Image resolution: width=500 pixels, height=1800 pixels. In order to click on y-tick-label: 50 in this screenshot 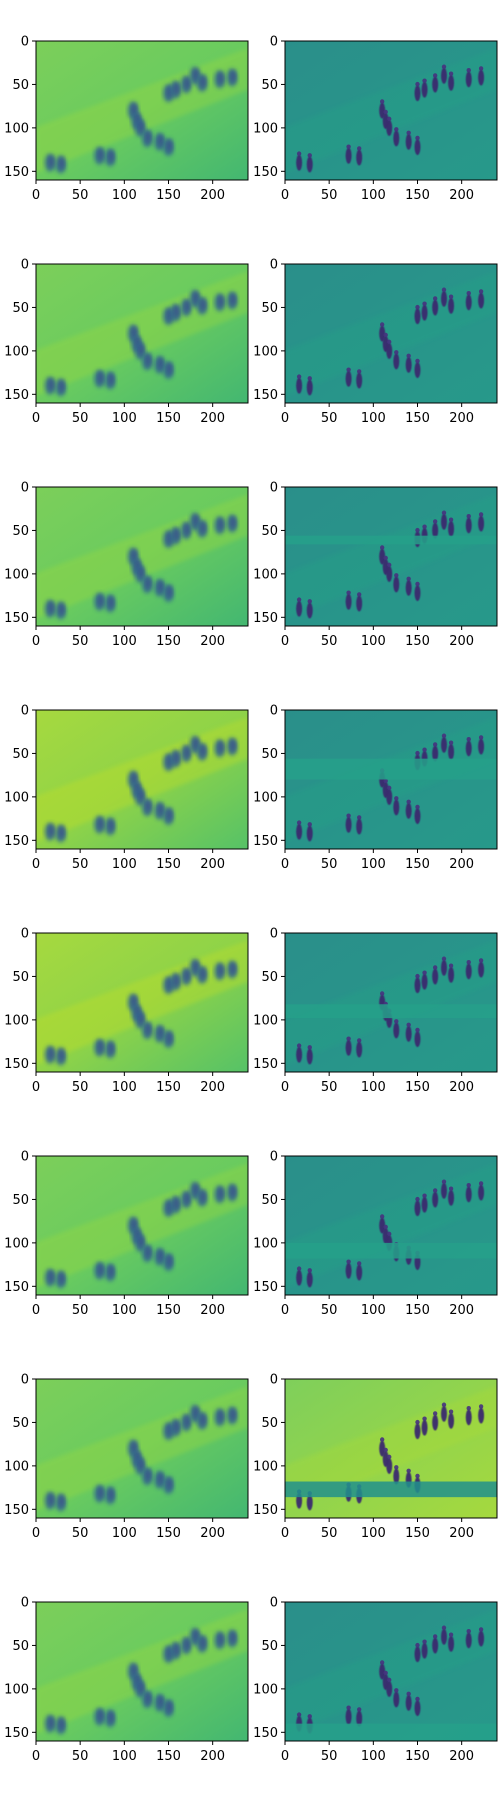, I will do `click(269, 85)`.